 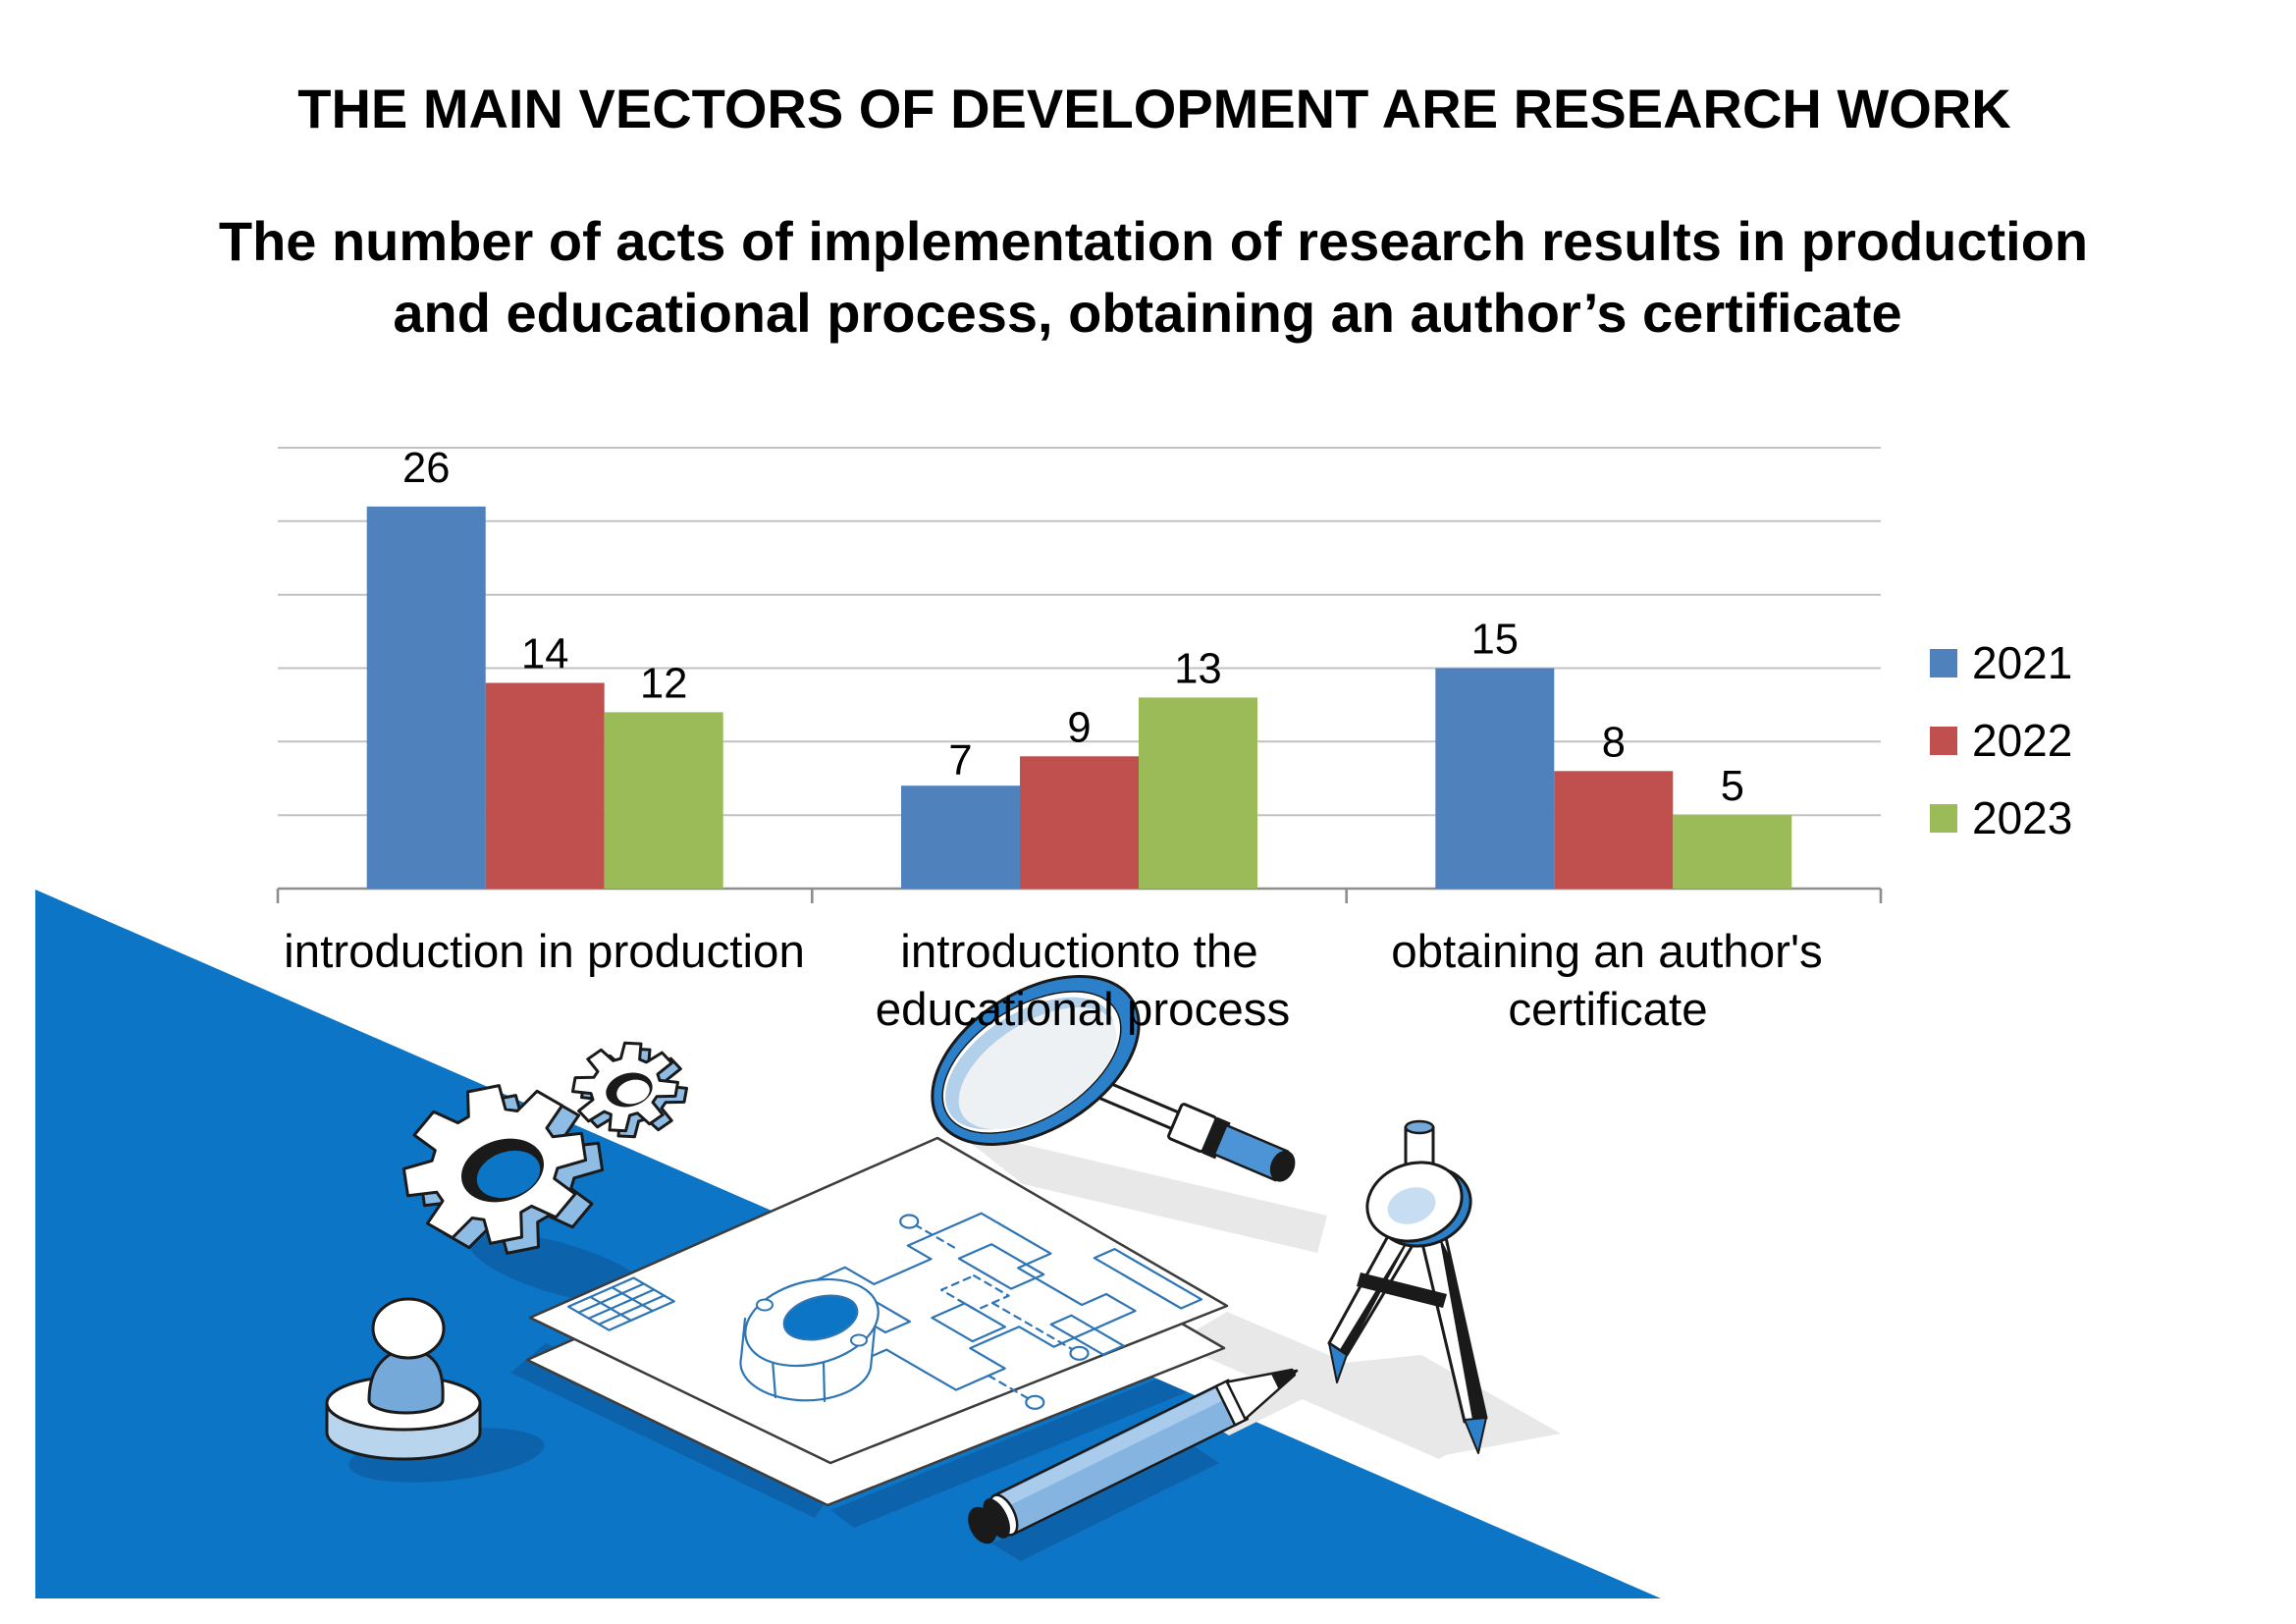 What do you see at coordinates (426, 468) in the screenshot?
I see `svg-text: 26` at bounding box center [426, 468].